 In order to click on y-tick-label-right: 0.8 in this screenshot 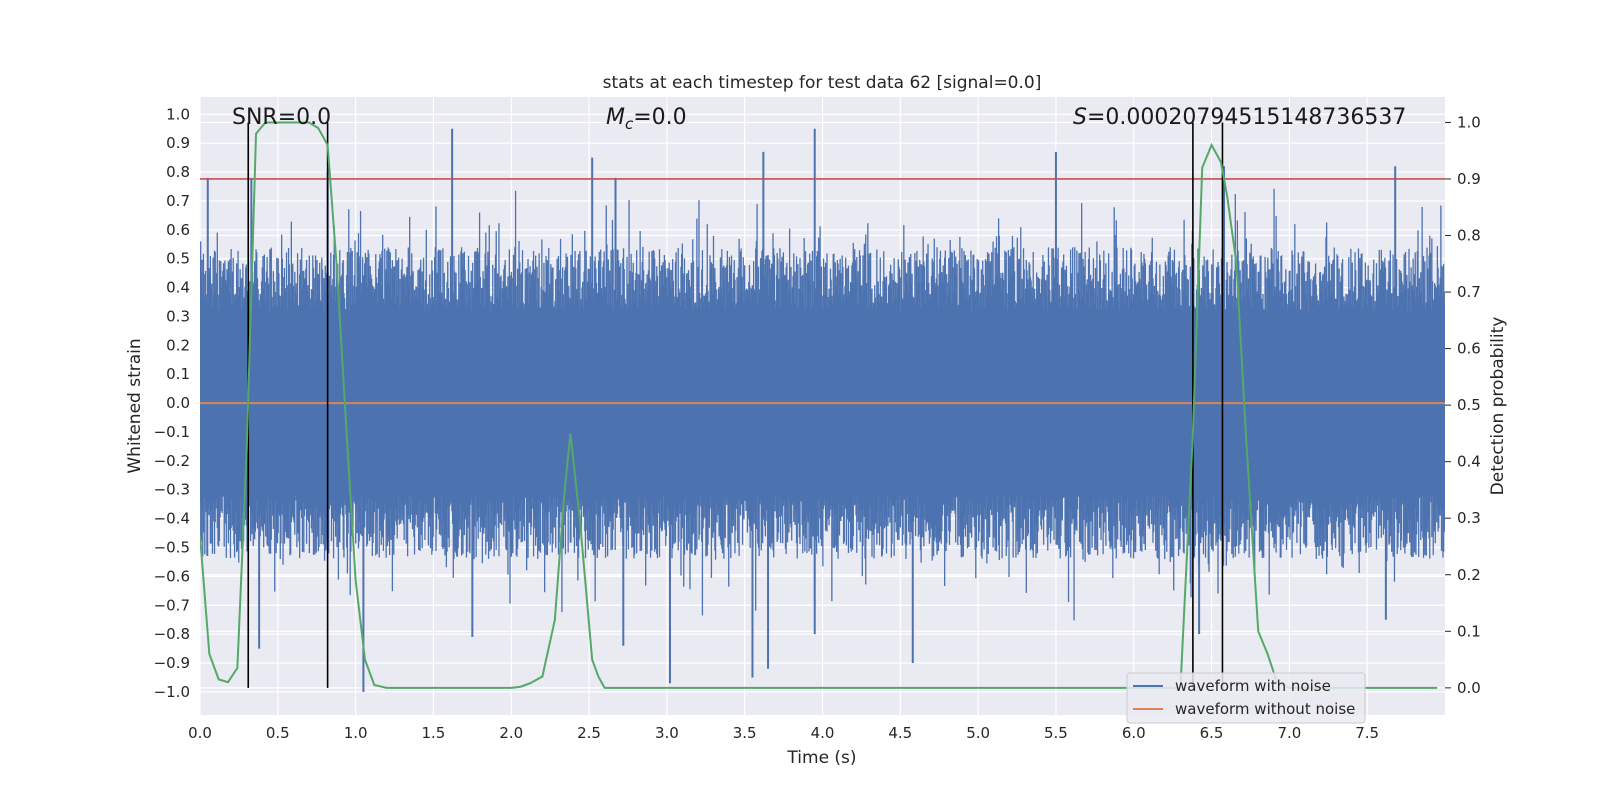, I will do `click(1469, 236)`.